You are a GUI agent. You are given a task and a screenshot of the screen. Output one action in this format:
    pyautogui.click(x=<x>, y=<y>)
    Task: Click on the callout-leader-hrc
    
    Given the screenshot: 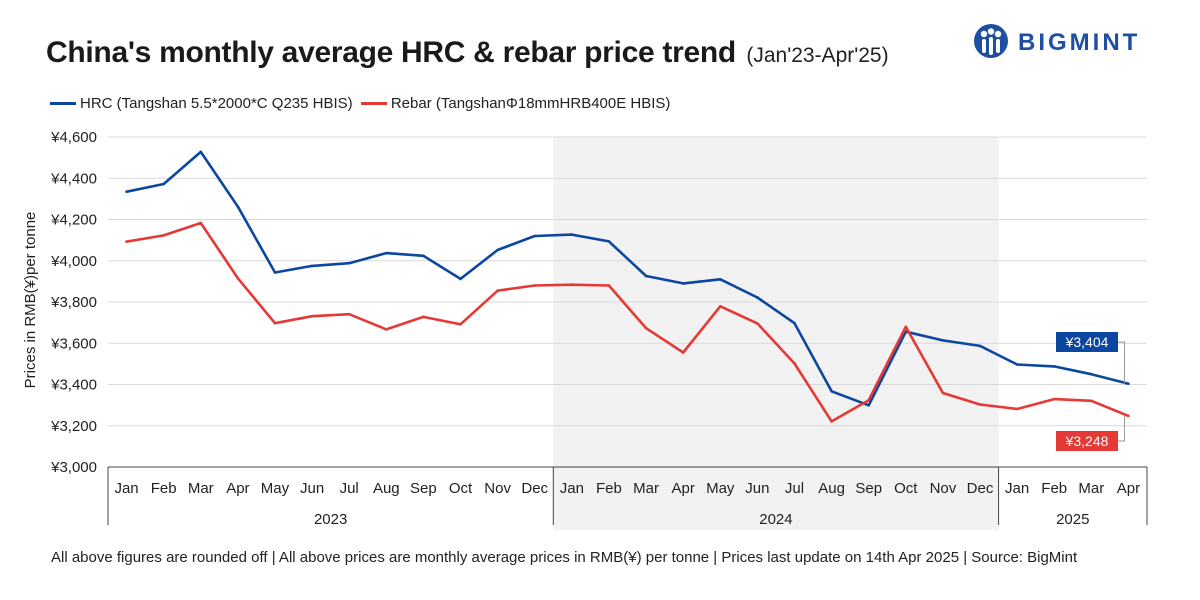 What is the action you would take?
    pyautogui.click(x=1121, y=362)
    